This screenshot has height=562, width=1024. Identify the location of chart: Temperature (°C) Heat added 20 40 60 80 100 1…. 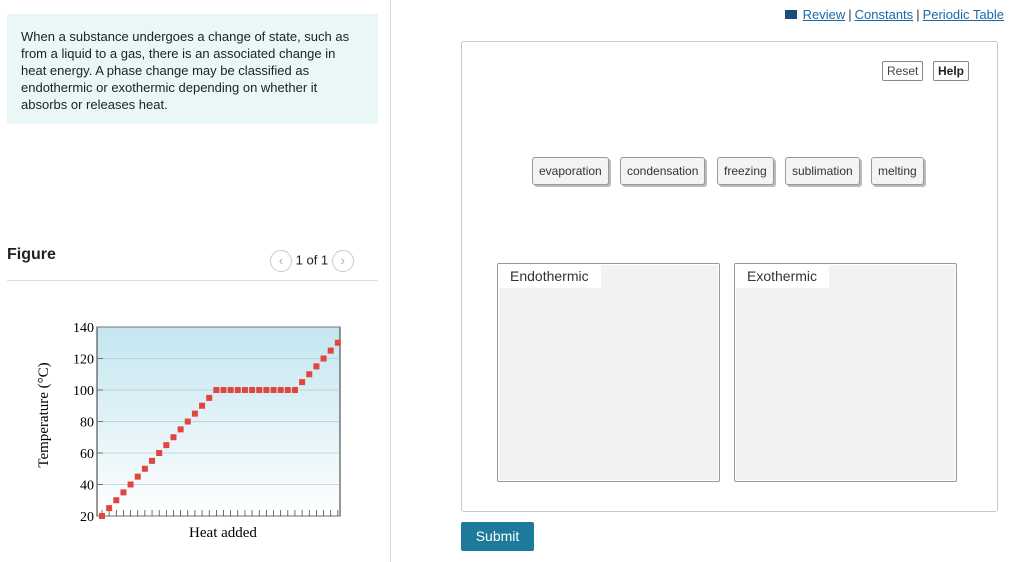
(188, 431).